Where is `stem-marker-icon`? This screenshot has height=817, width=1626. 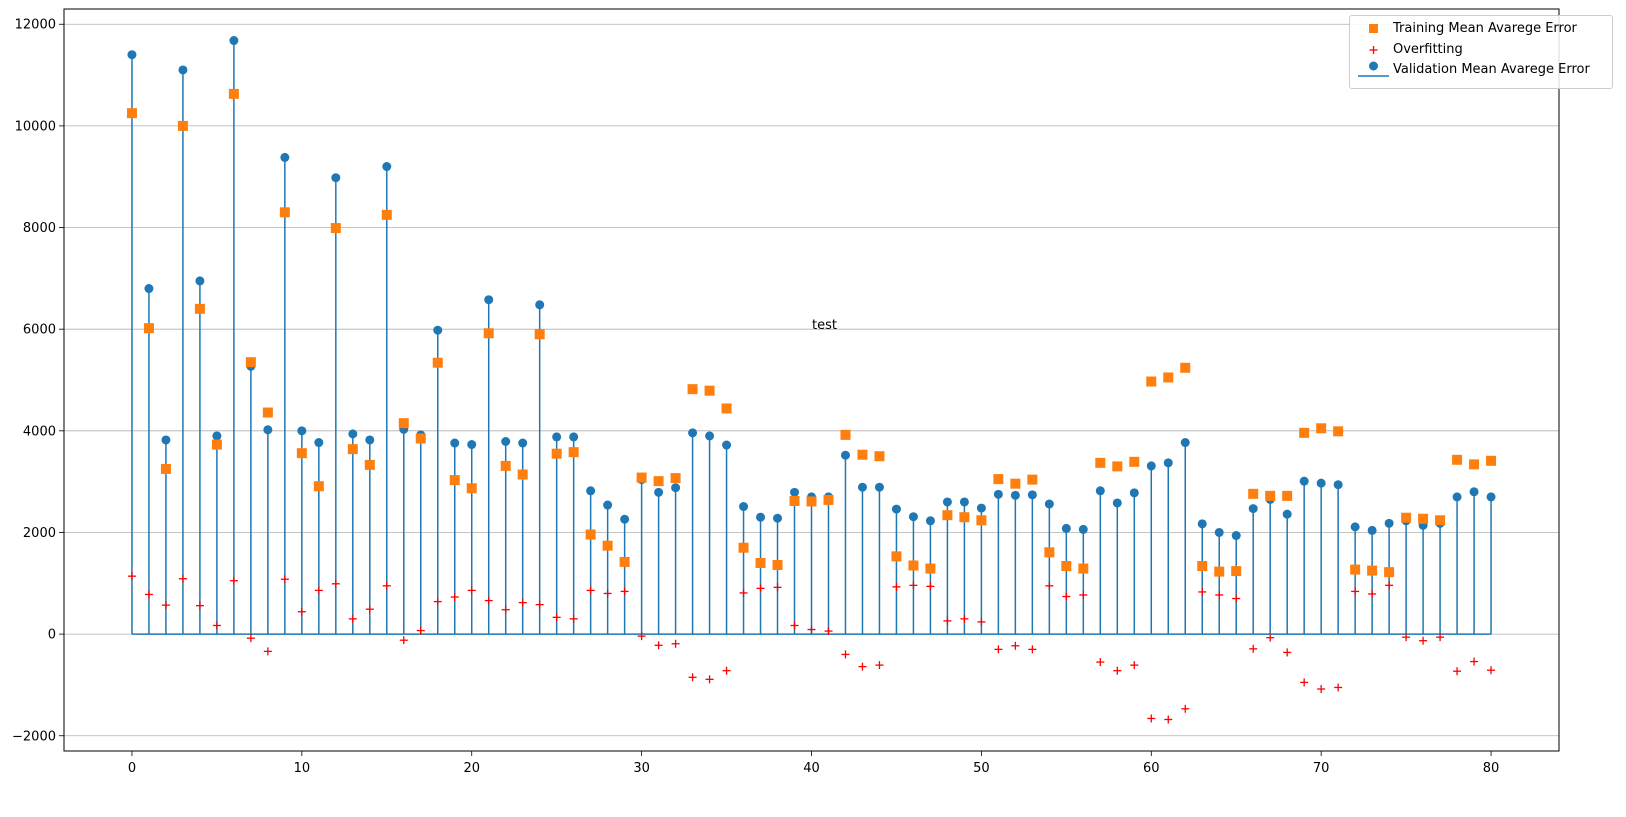
stem-marker-icon is located at coordinates (1373, 69).